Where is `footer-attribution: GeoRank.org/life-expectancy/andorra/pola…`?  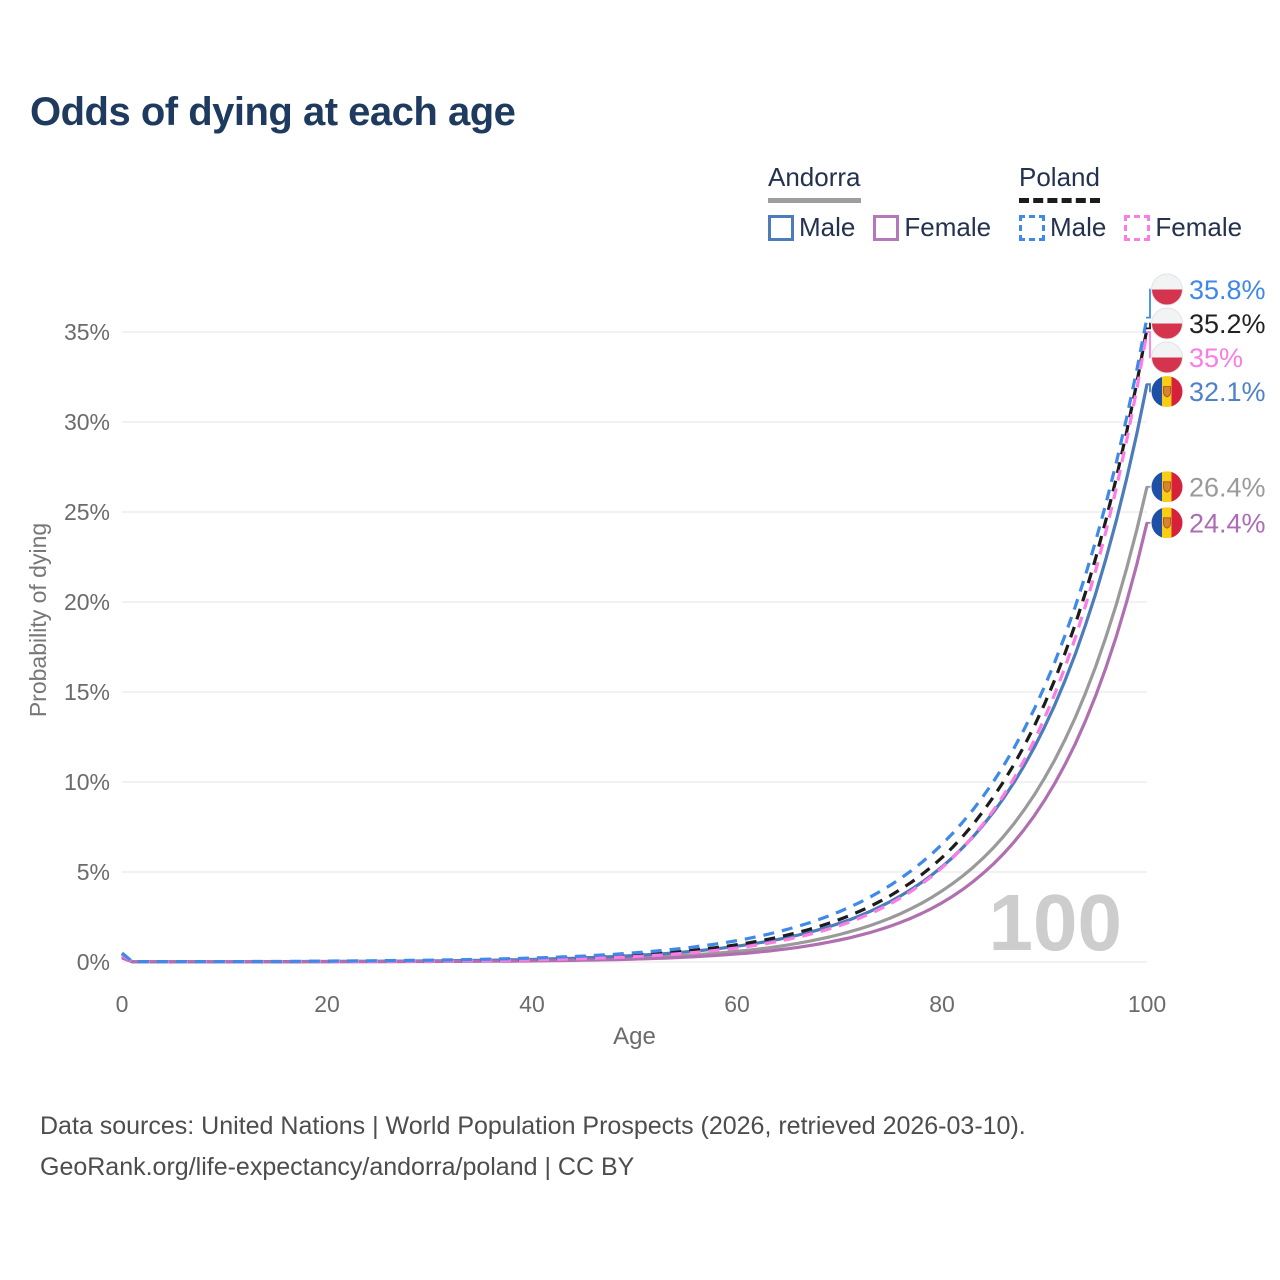 footer-attribution: GeoRank.org/life-expectancy/andorra/pola… is located at coordinates (337, 1166).